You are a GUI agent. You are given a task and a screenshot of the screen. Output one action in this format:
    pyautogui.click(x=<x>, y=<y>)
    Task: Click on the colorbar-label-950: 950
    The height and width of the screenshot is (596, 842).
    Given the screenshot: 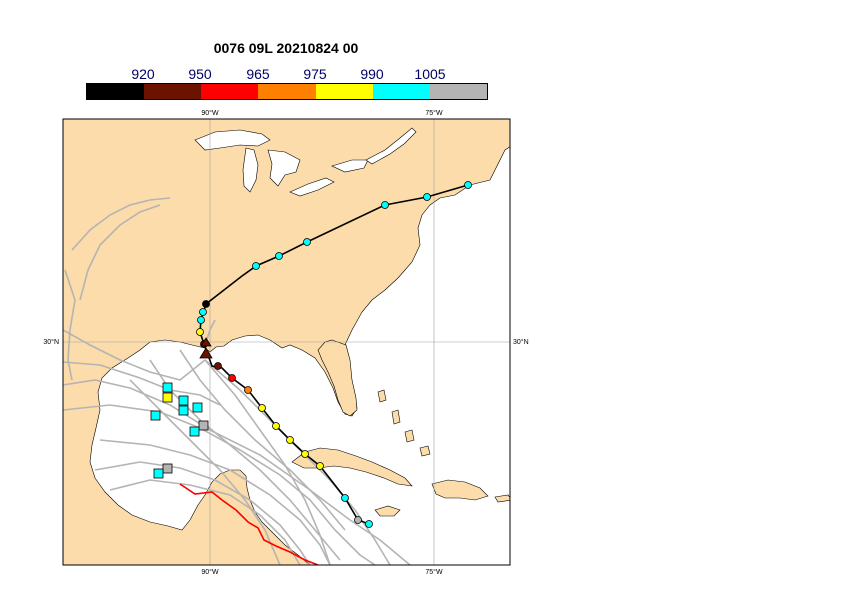 What is the action you would take?
    pyautogui.click(x=200, y=74)
    